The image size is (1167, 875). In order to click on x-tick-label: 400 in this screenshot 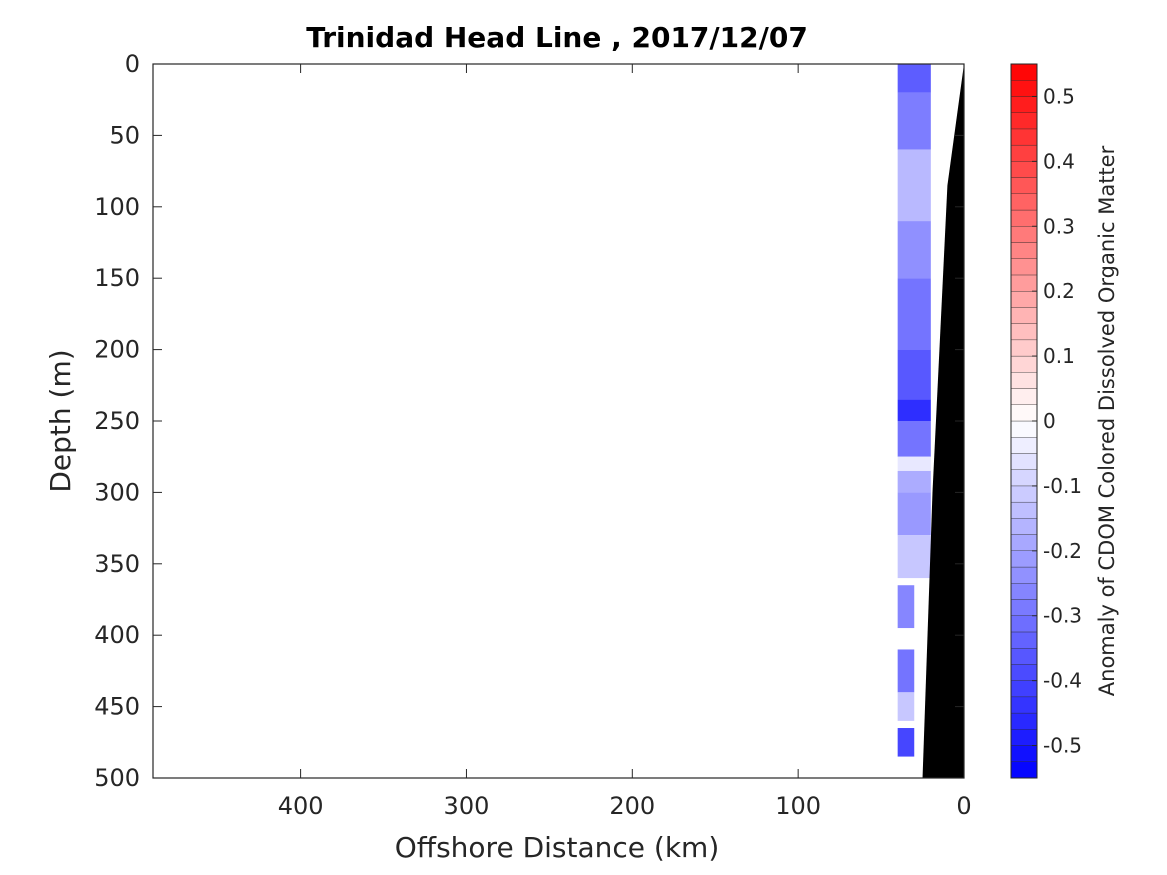, I will do `click(301, 806)`.